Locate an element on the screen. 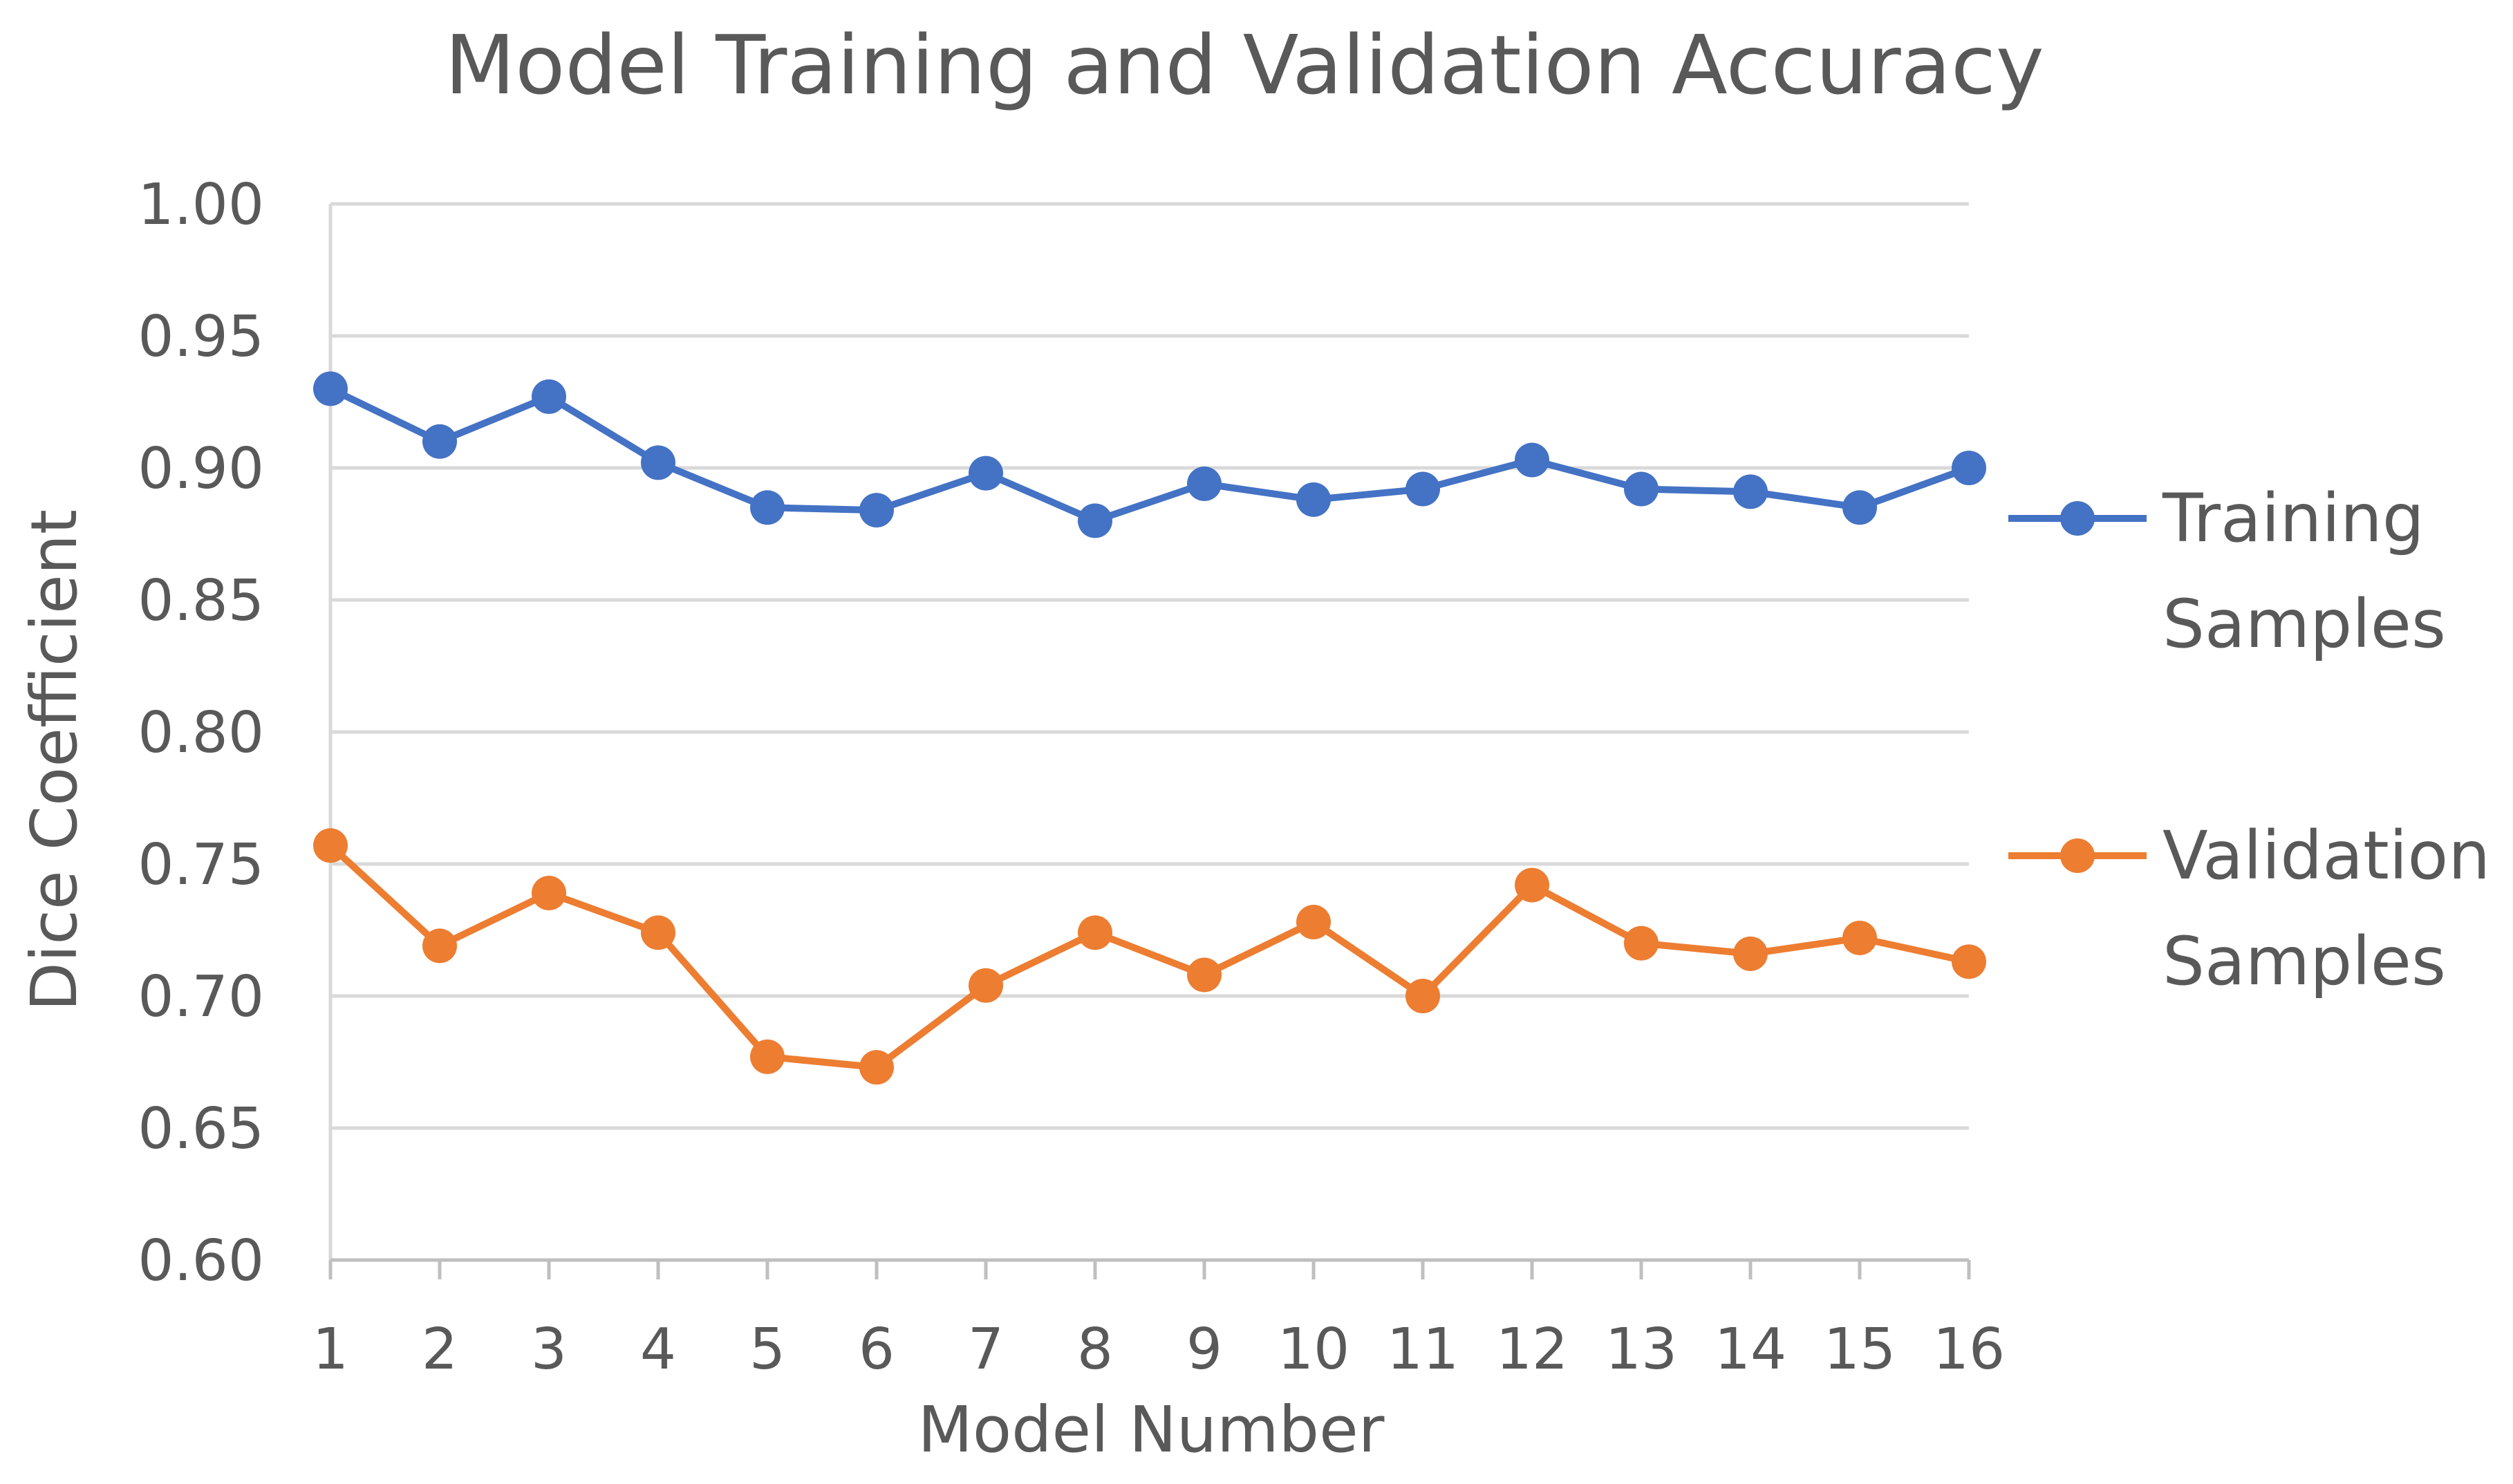 The height and width of the screenshot is (1484, 2513). legend-label: Training is located at coordinates (2293, 518).